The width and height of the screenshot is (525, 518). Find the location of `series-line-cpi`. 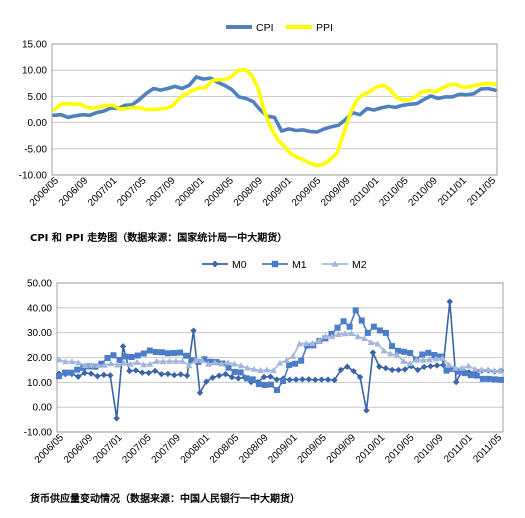

series-line-cpi is located at coordinates (274, 104).